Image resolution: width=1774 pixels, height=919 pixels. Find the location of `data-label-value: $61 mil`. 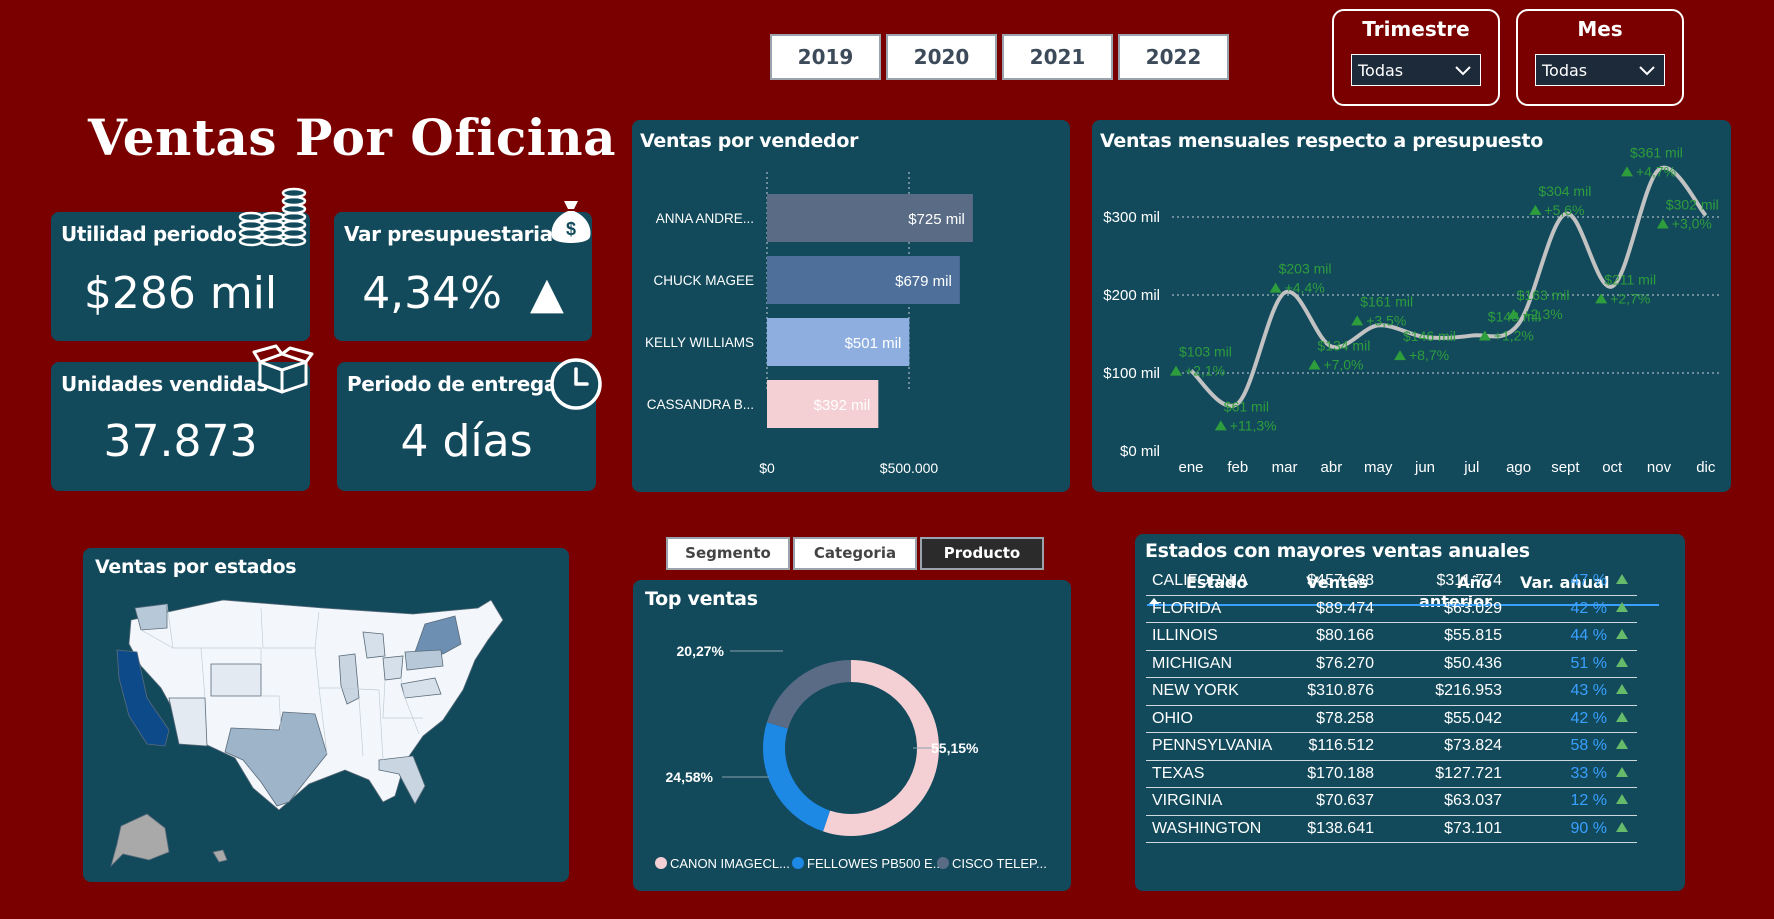

data-label-value: $61 mil is located at coordinates (1246, 406).